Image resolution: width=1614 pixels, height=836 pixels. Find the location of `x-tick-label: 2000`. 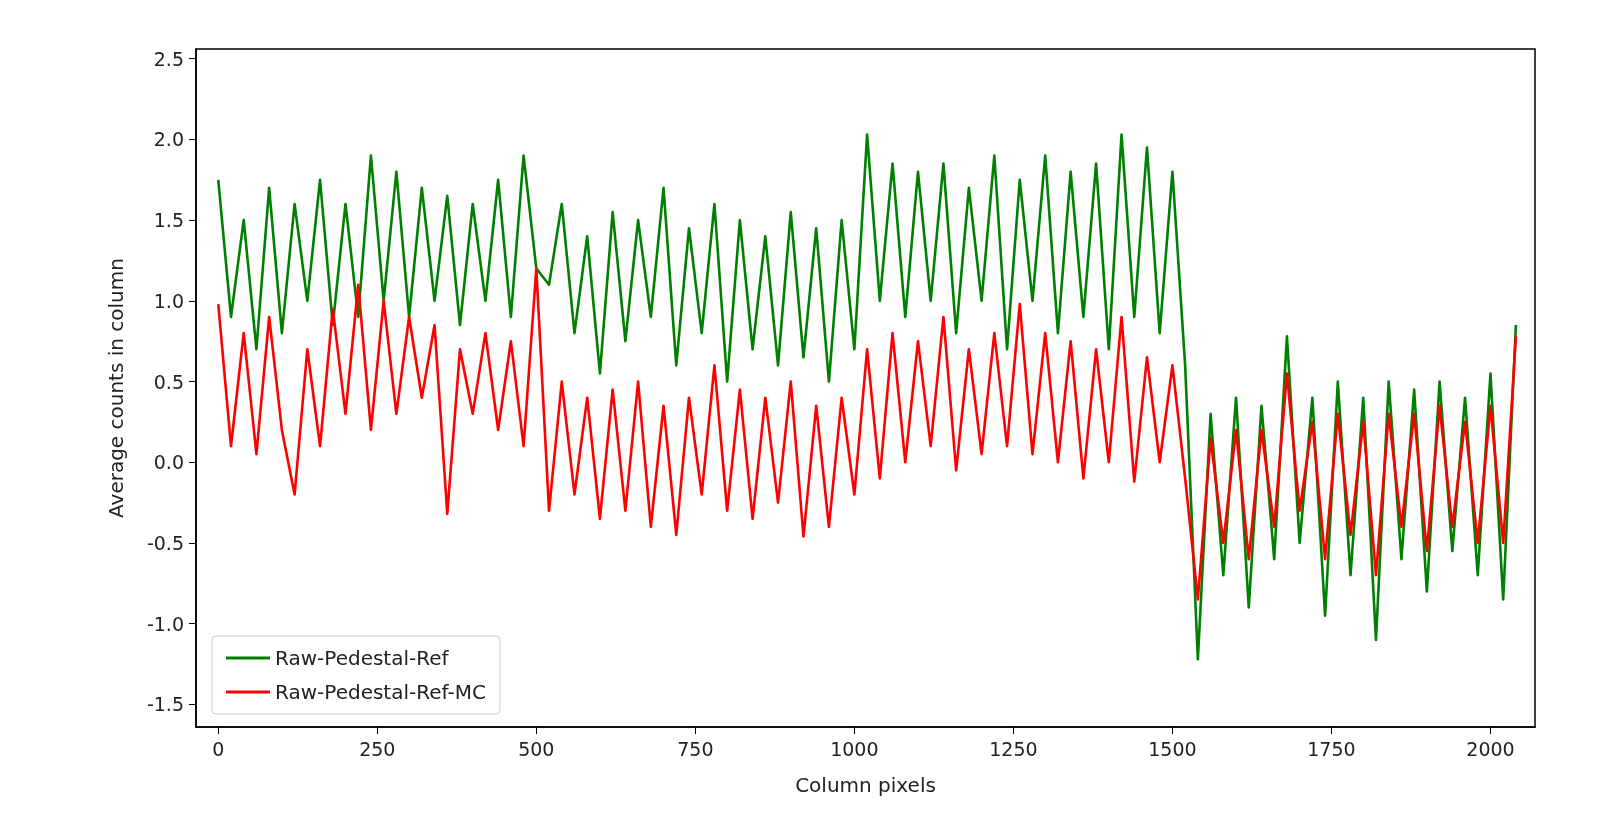

x-tick-label: 2000 is located at coordinates (1490, 748).